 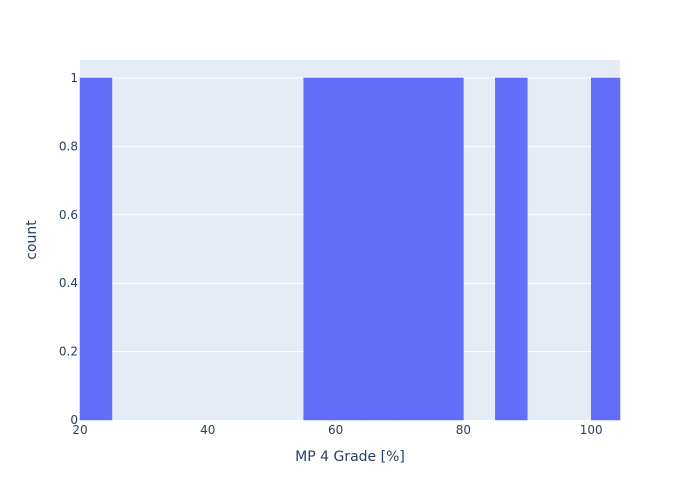 I want to click on y-axis-ticks: 0 0.2 0.4 0.6 0.8 1, so click(x=68, y=249).